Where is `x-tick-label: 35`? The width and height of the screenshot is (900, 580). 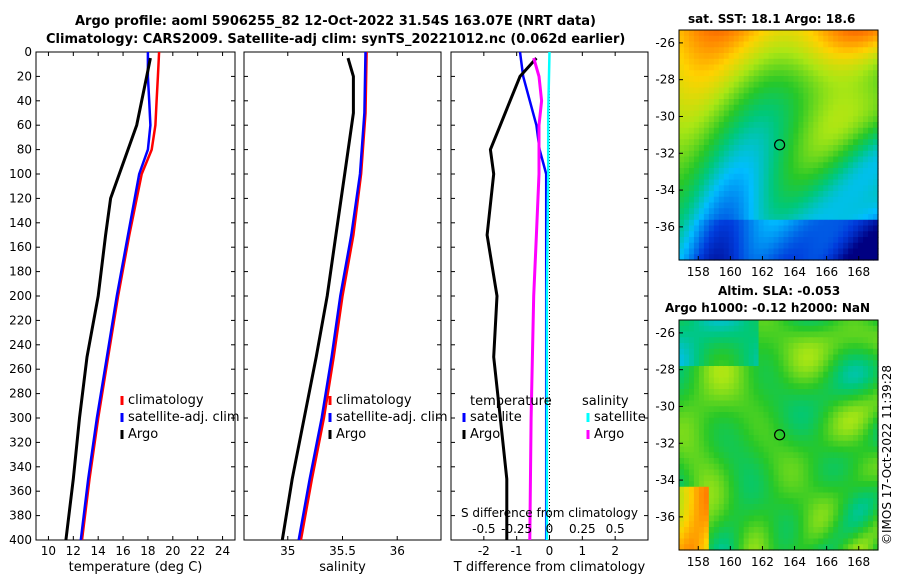
x-tick-label: 35 is located at coordinates (287, 551).